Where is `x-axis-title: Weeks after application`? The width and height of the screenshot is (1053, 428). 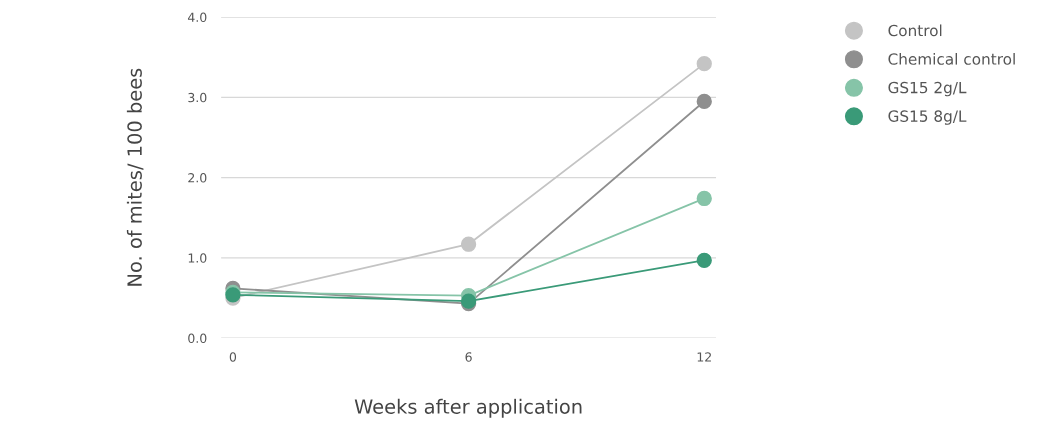 x-axis-title: Weeks after application is located at coordinates (468, 408).